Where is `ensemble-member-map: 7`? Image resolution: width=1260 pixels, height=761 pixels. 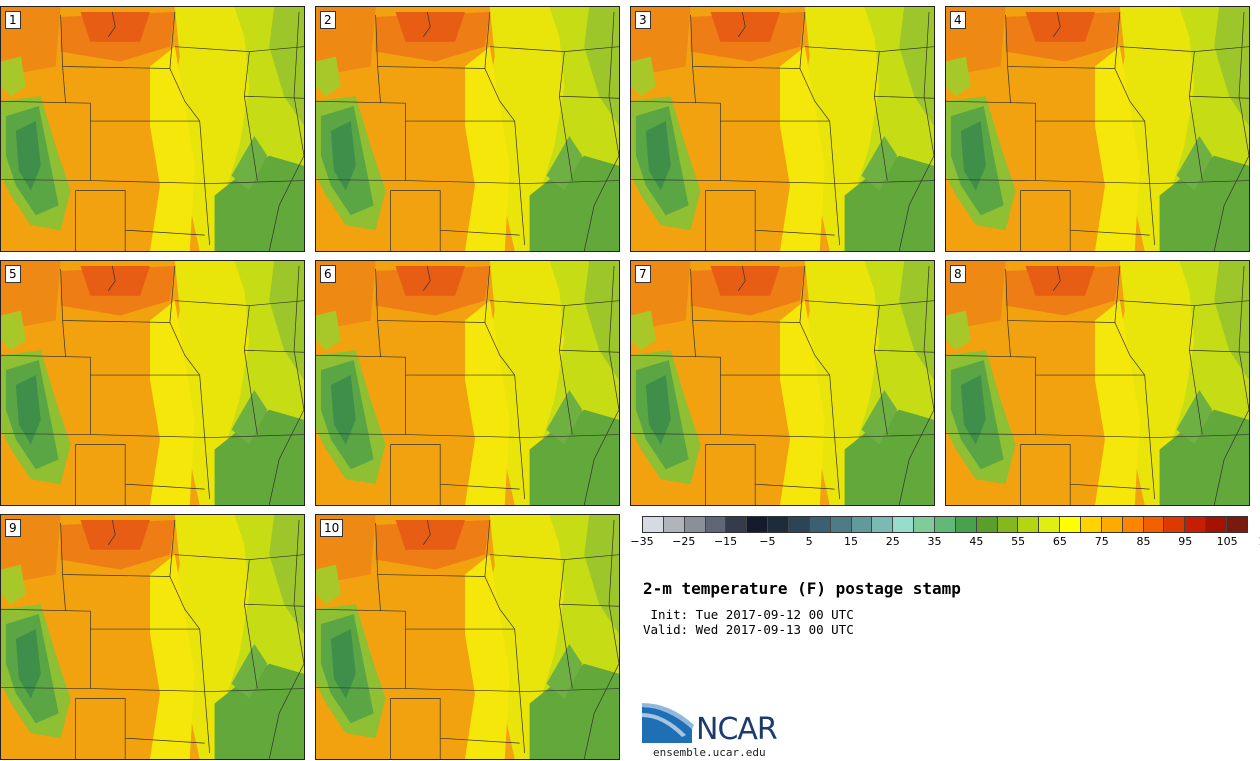
ensemble-member-map: 7 is located at coordinates (782, 383).